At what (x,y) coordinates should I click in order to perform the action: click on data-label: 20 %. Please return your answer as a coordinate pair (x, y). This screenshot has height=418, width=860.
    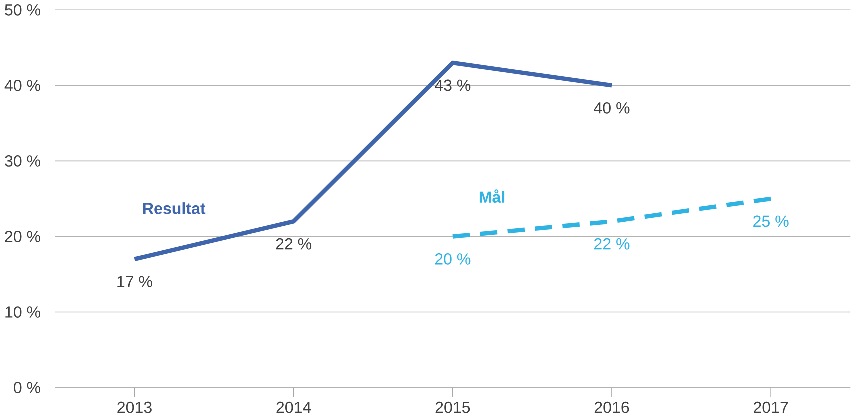
    Looking at the image, I should click on (453, 260).